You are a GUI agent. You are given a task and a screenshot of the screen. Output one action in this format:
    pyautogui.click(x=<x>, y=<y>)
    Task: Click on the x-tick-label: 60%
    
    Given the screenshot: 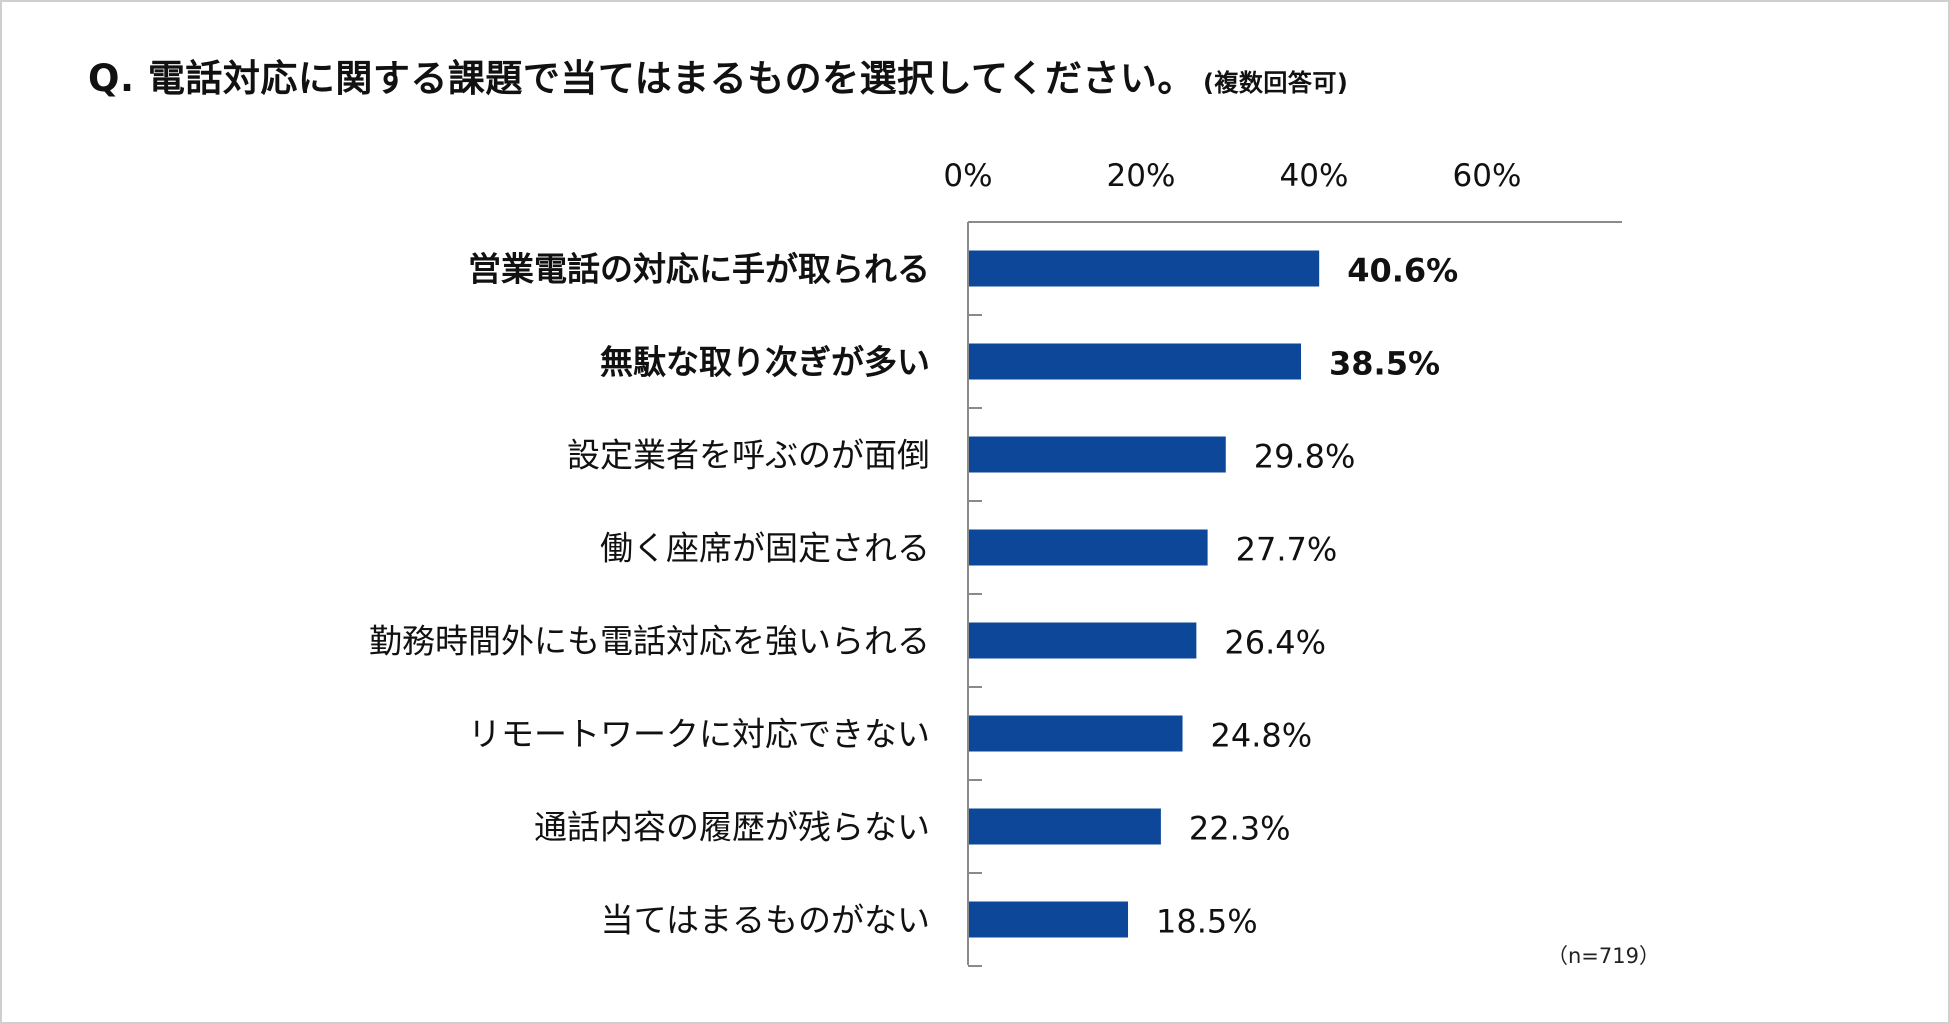 What is the action you would take?
    pyautogui.click(x=1487, y=176)
    